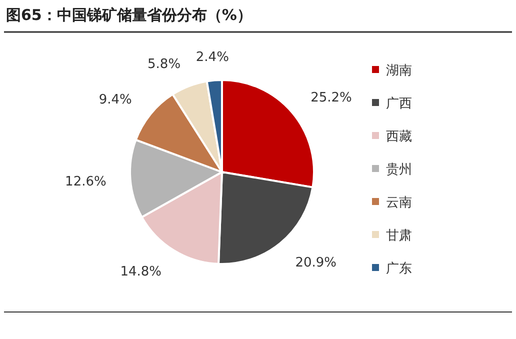  What do you see at coordinates (115, 100) in the screenshot?
I see `data-label: 9.4%` at bounding box center [115, 100].